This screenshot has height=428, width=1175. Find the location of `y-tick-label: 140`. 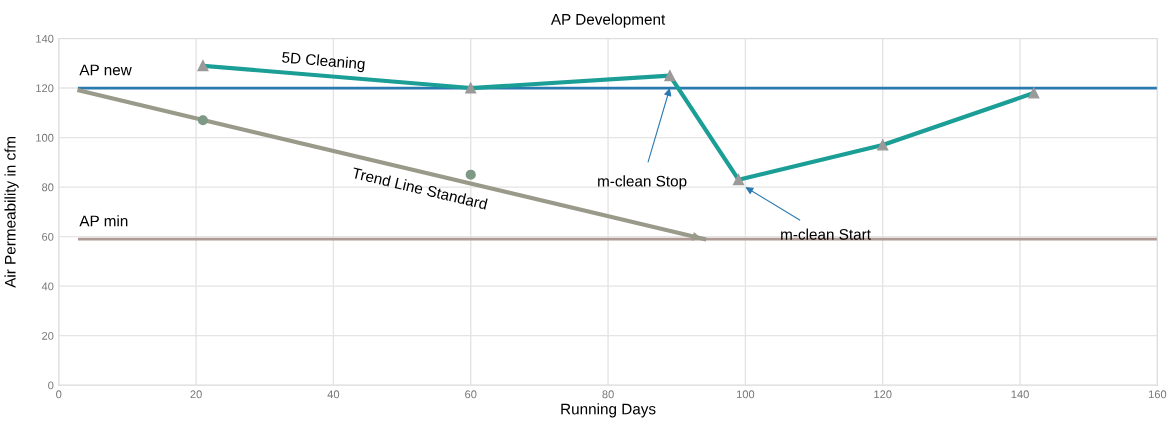

y-tick-label: 140 is located at coordinates (45, 38).